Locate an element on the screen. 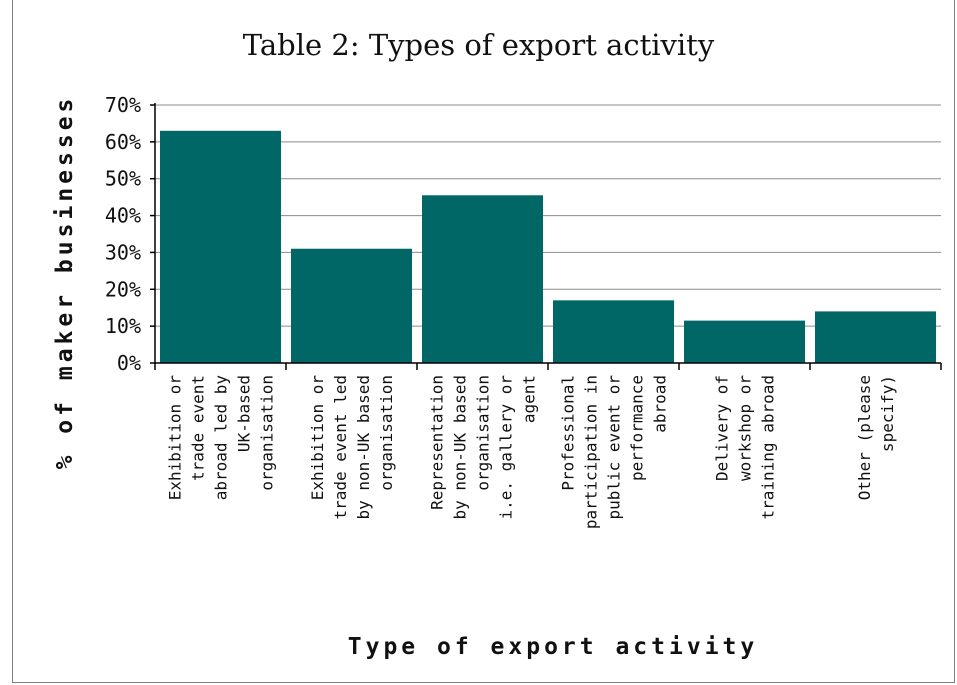  y-tick-label: 50% is located at coordinates (123, 179).